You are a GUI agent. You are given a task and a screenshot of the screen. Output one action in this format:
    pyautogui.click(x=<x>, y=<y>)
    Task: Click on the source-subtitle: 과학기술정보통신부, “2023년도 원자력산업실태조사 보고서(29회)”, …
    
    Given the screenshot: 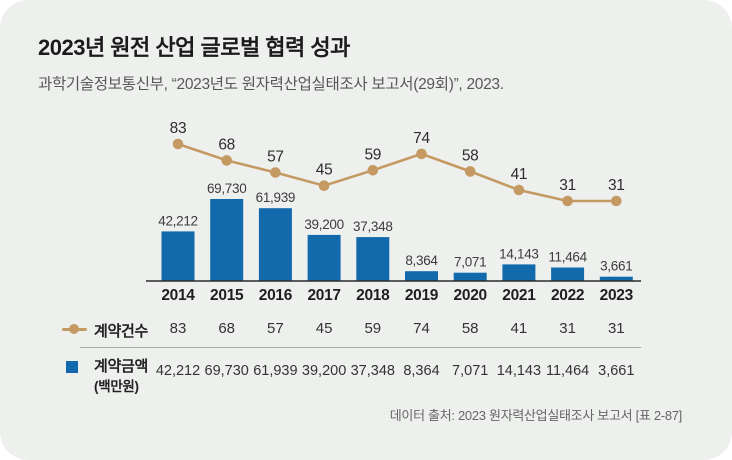 What is the action you would take?
    pyautogui.click(x=271, y=84)
    